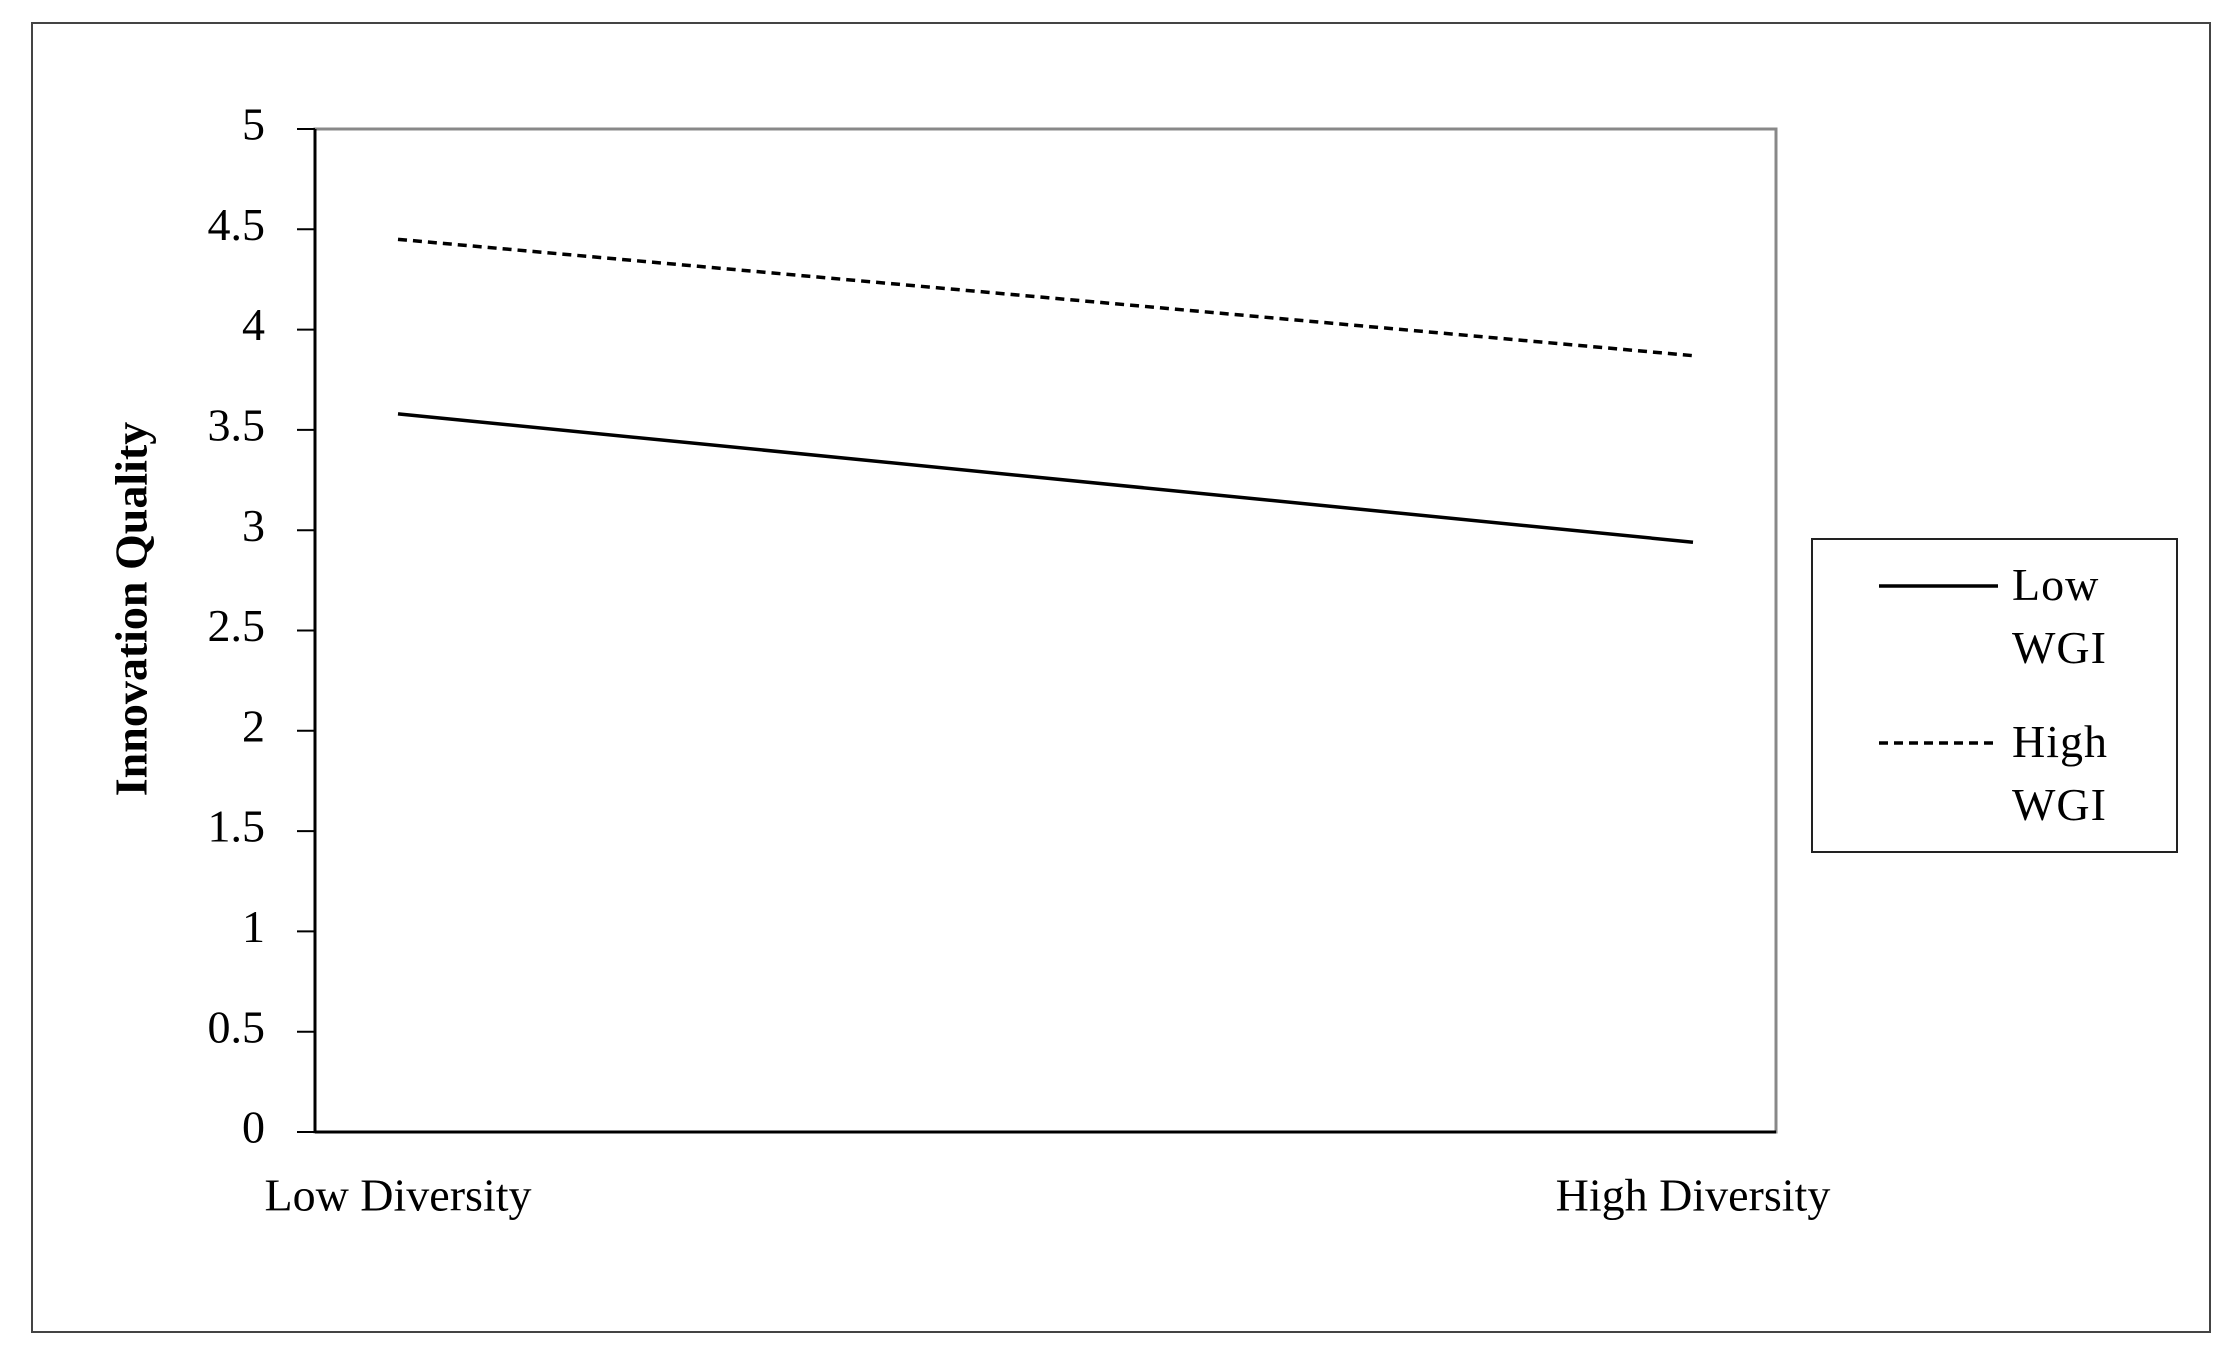 The width and height of the screenshot is (2239, 1355). What do you see at coordinates (253, 124) in the screenshot?
I see `y-tick-label: 5` at bounding box center [253, 124].